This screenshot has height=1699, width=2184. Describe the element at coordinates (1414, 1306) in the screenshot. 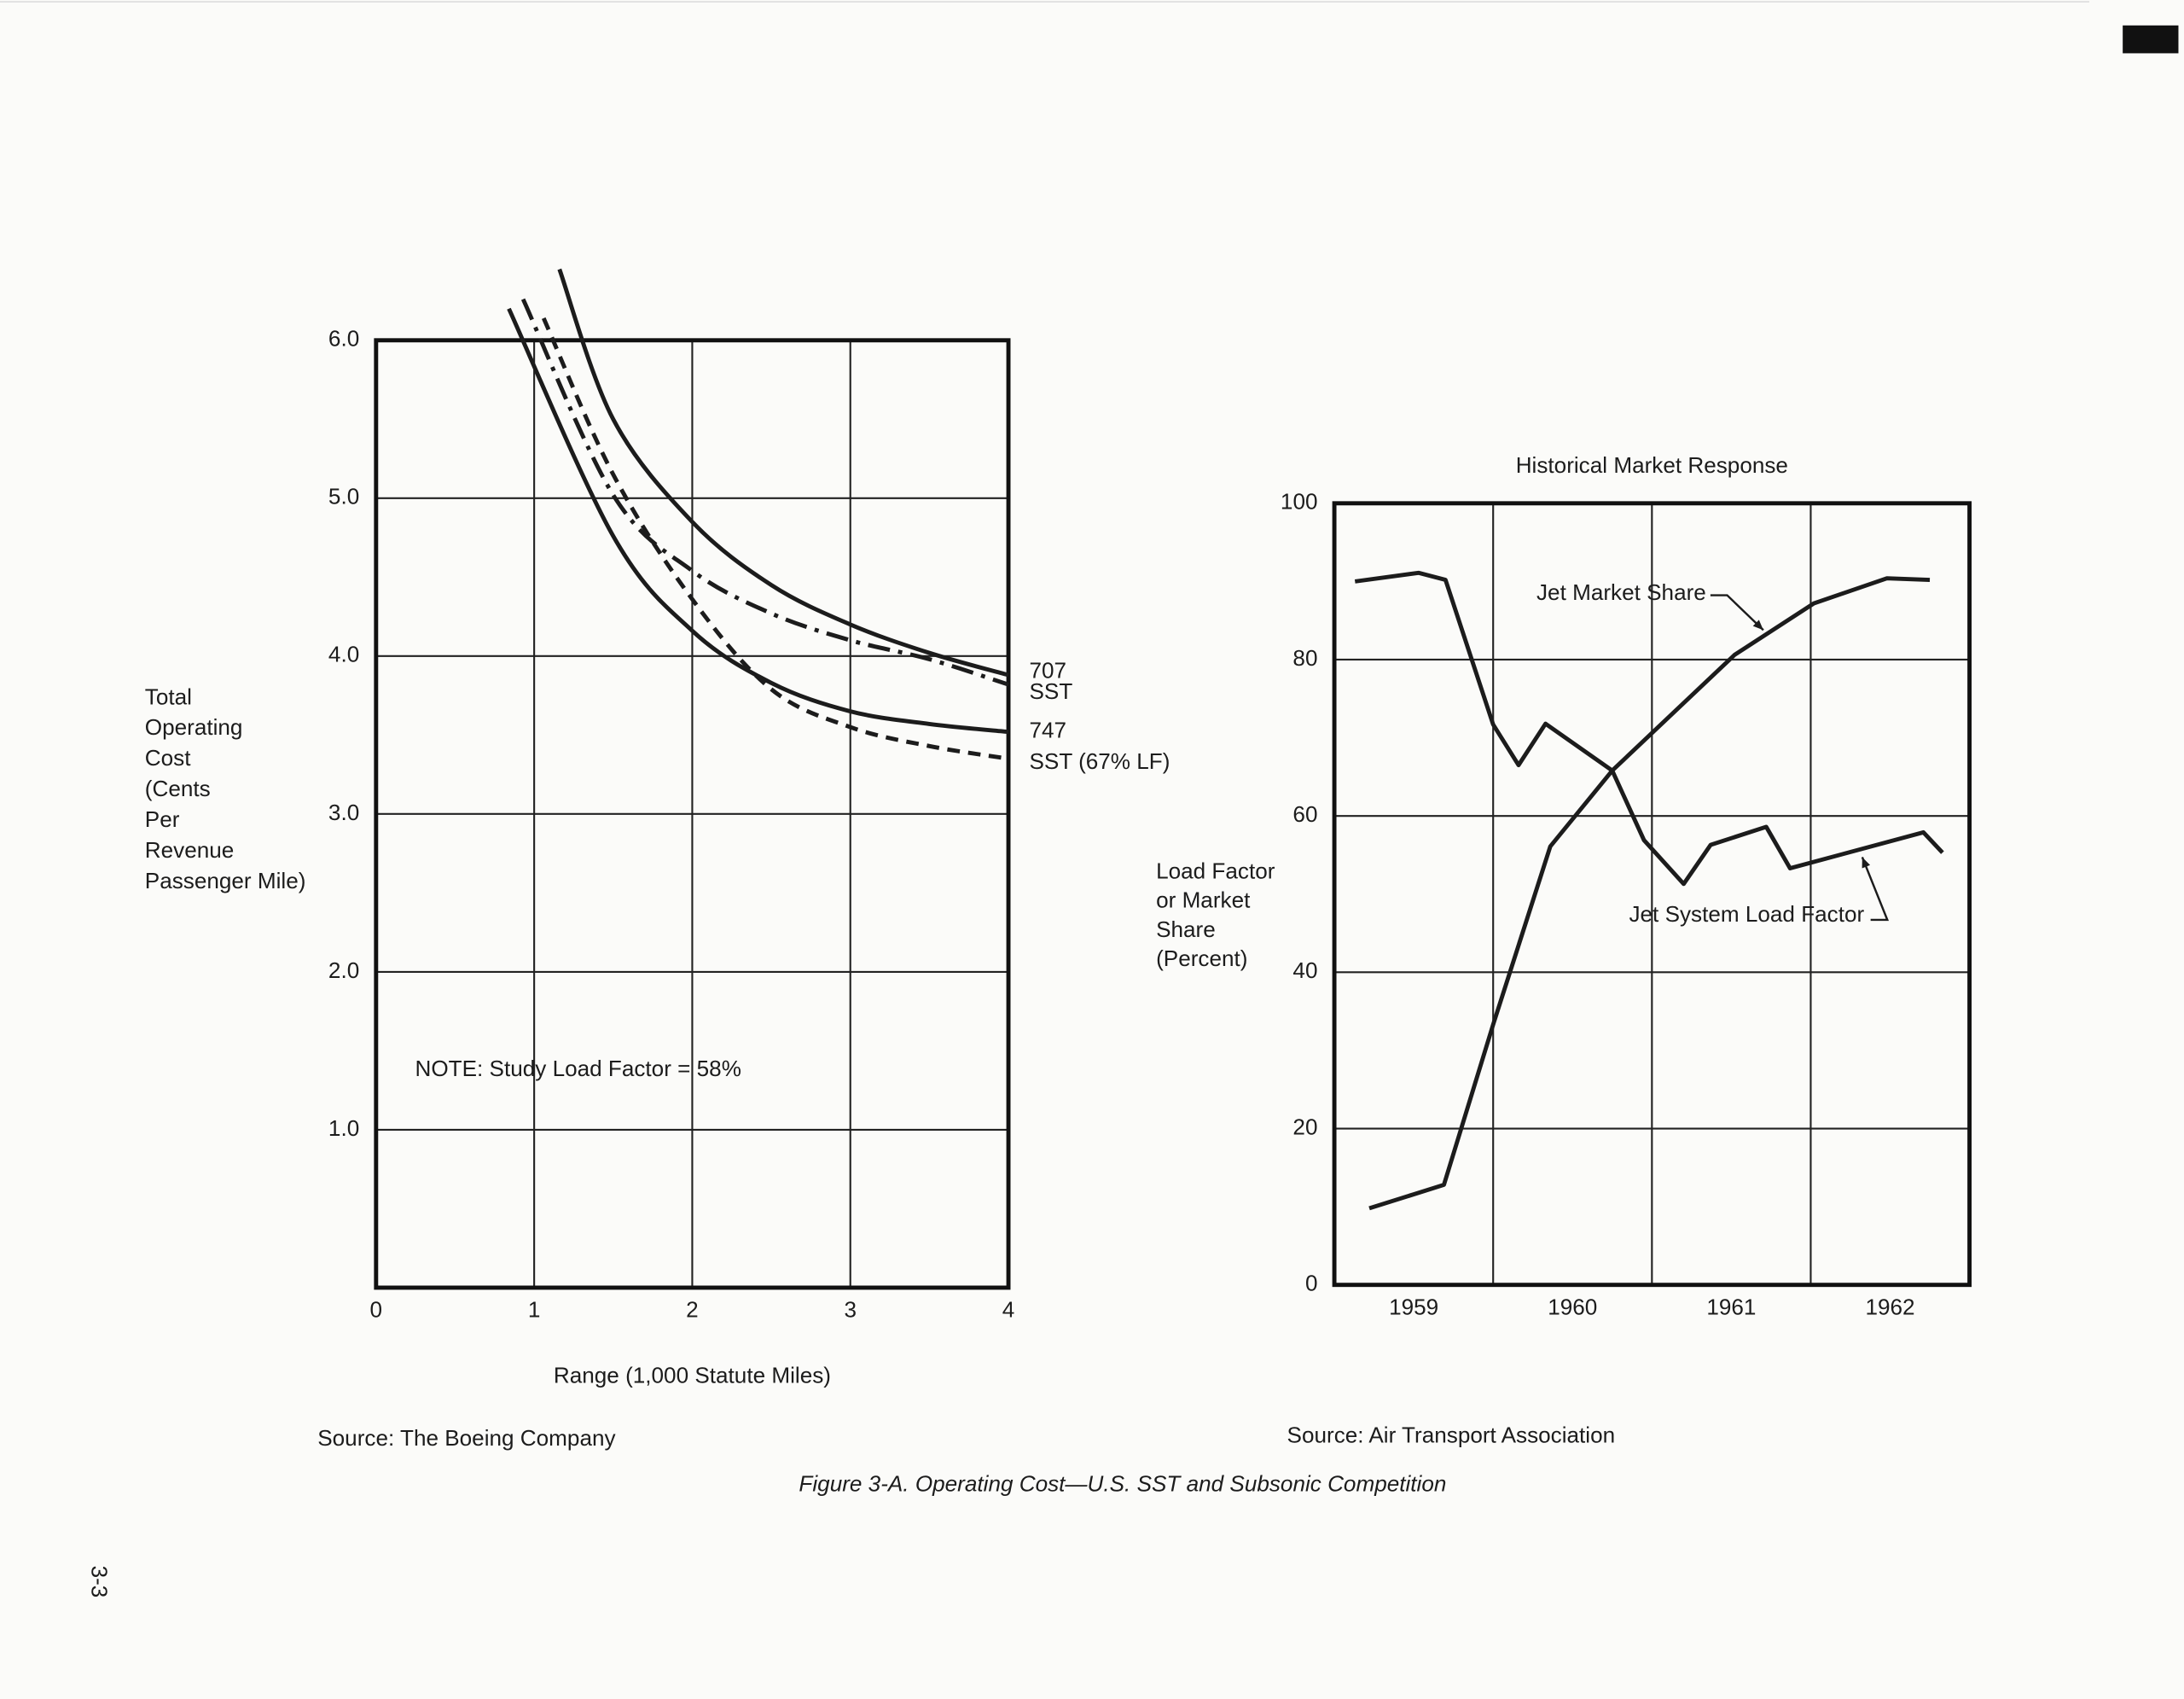

I see `x-tick-label: 1959` at that location.